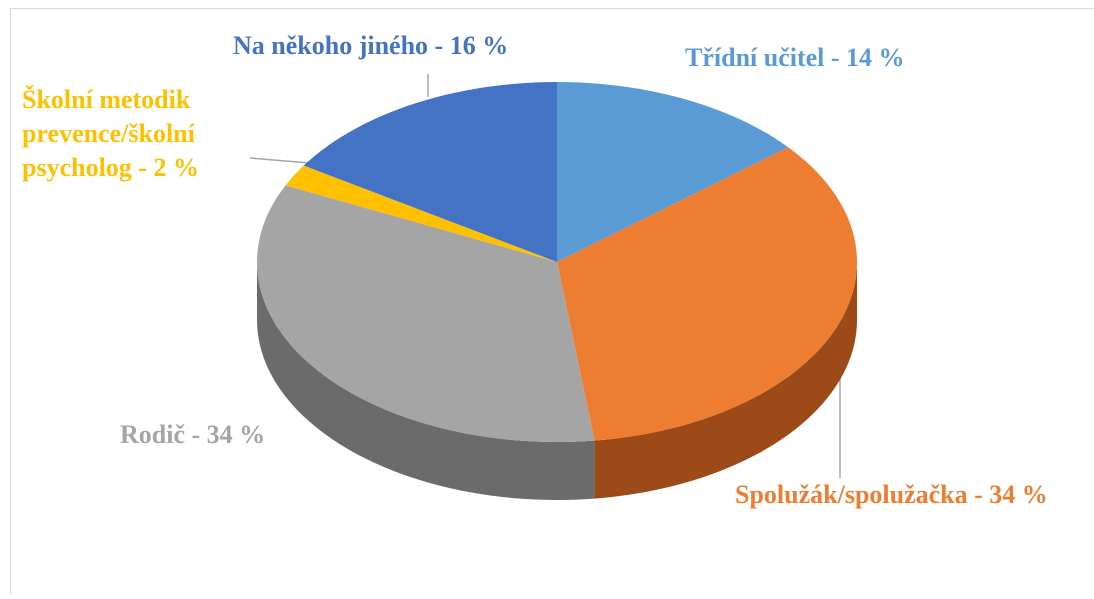  I want to click on leader-line, so click(280, 160).